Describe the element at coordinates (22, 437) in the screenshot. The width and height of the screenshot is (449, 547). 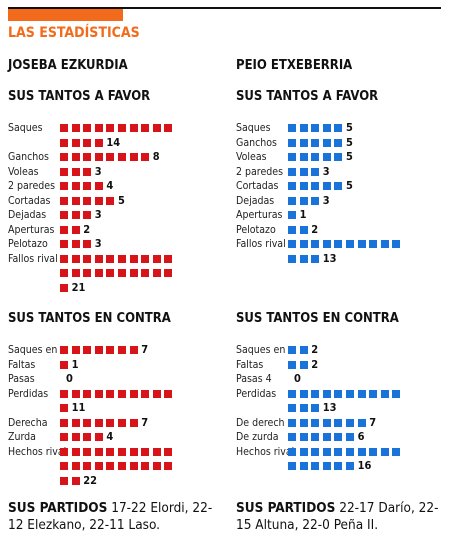
I see `row-label: Zurda` at that location.